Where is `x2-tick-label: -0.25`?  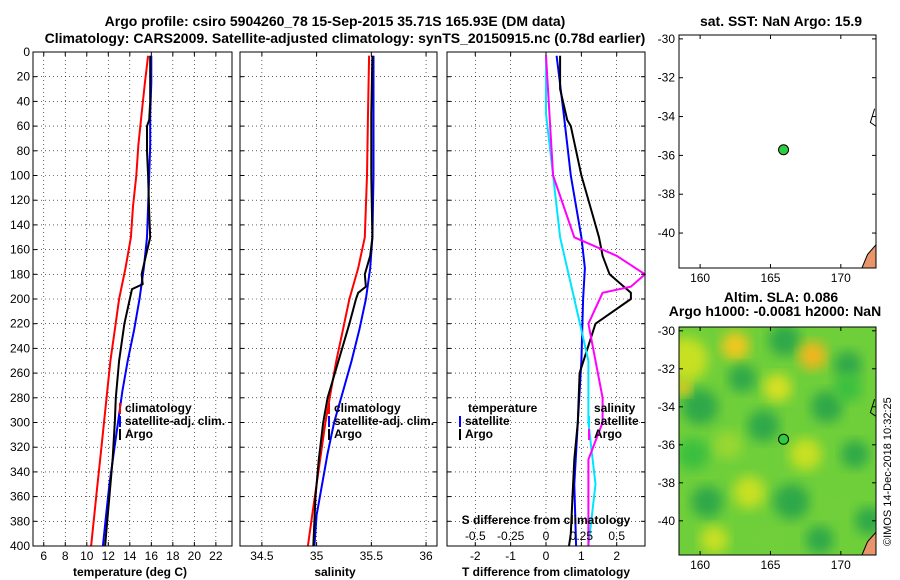
x2-tick-label: -0.25 is located at coordinates (511, 536).